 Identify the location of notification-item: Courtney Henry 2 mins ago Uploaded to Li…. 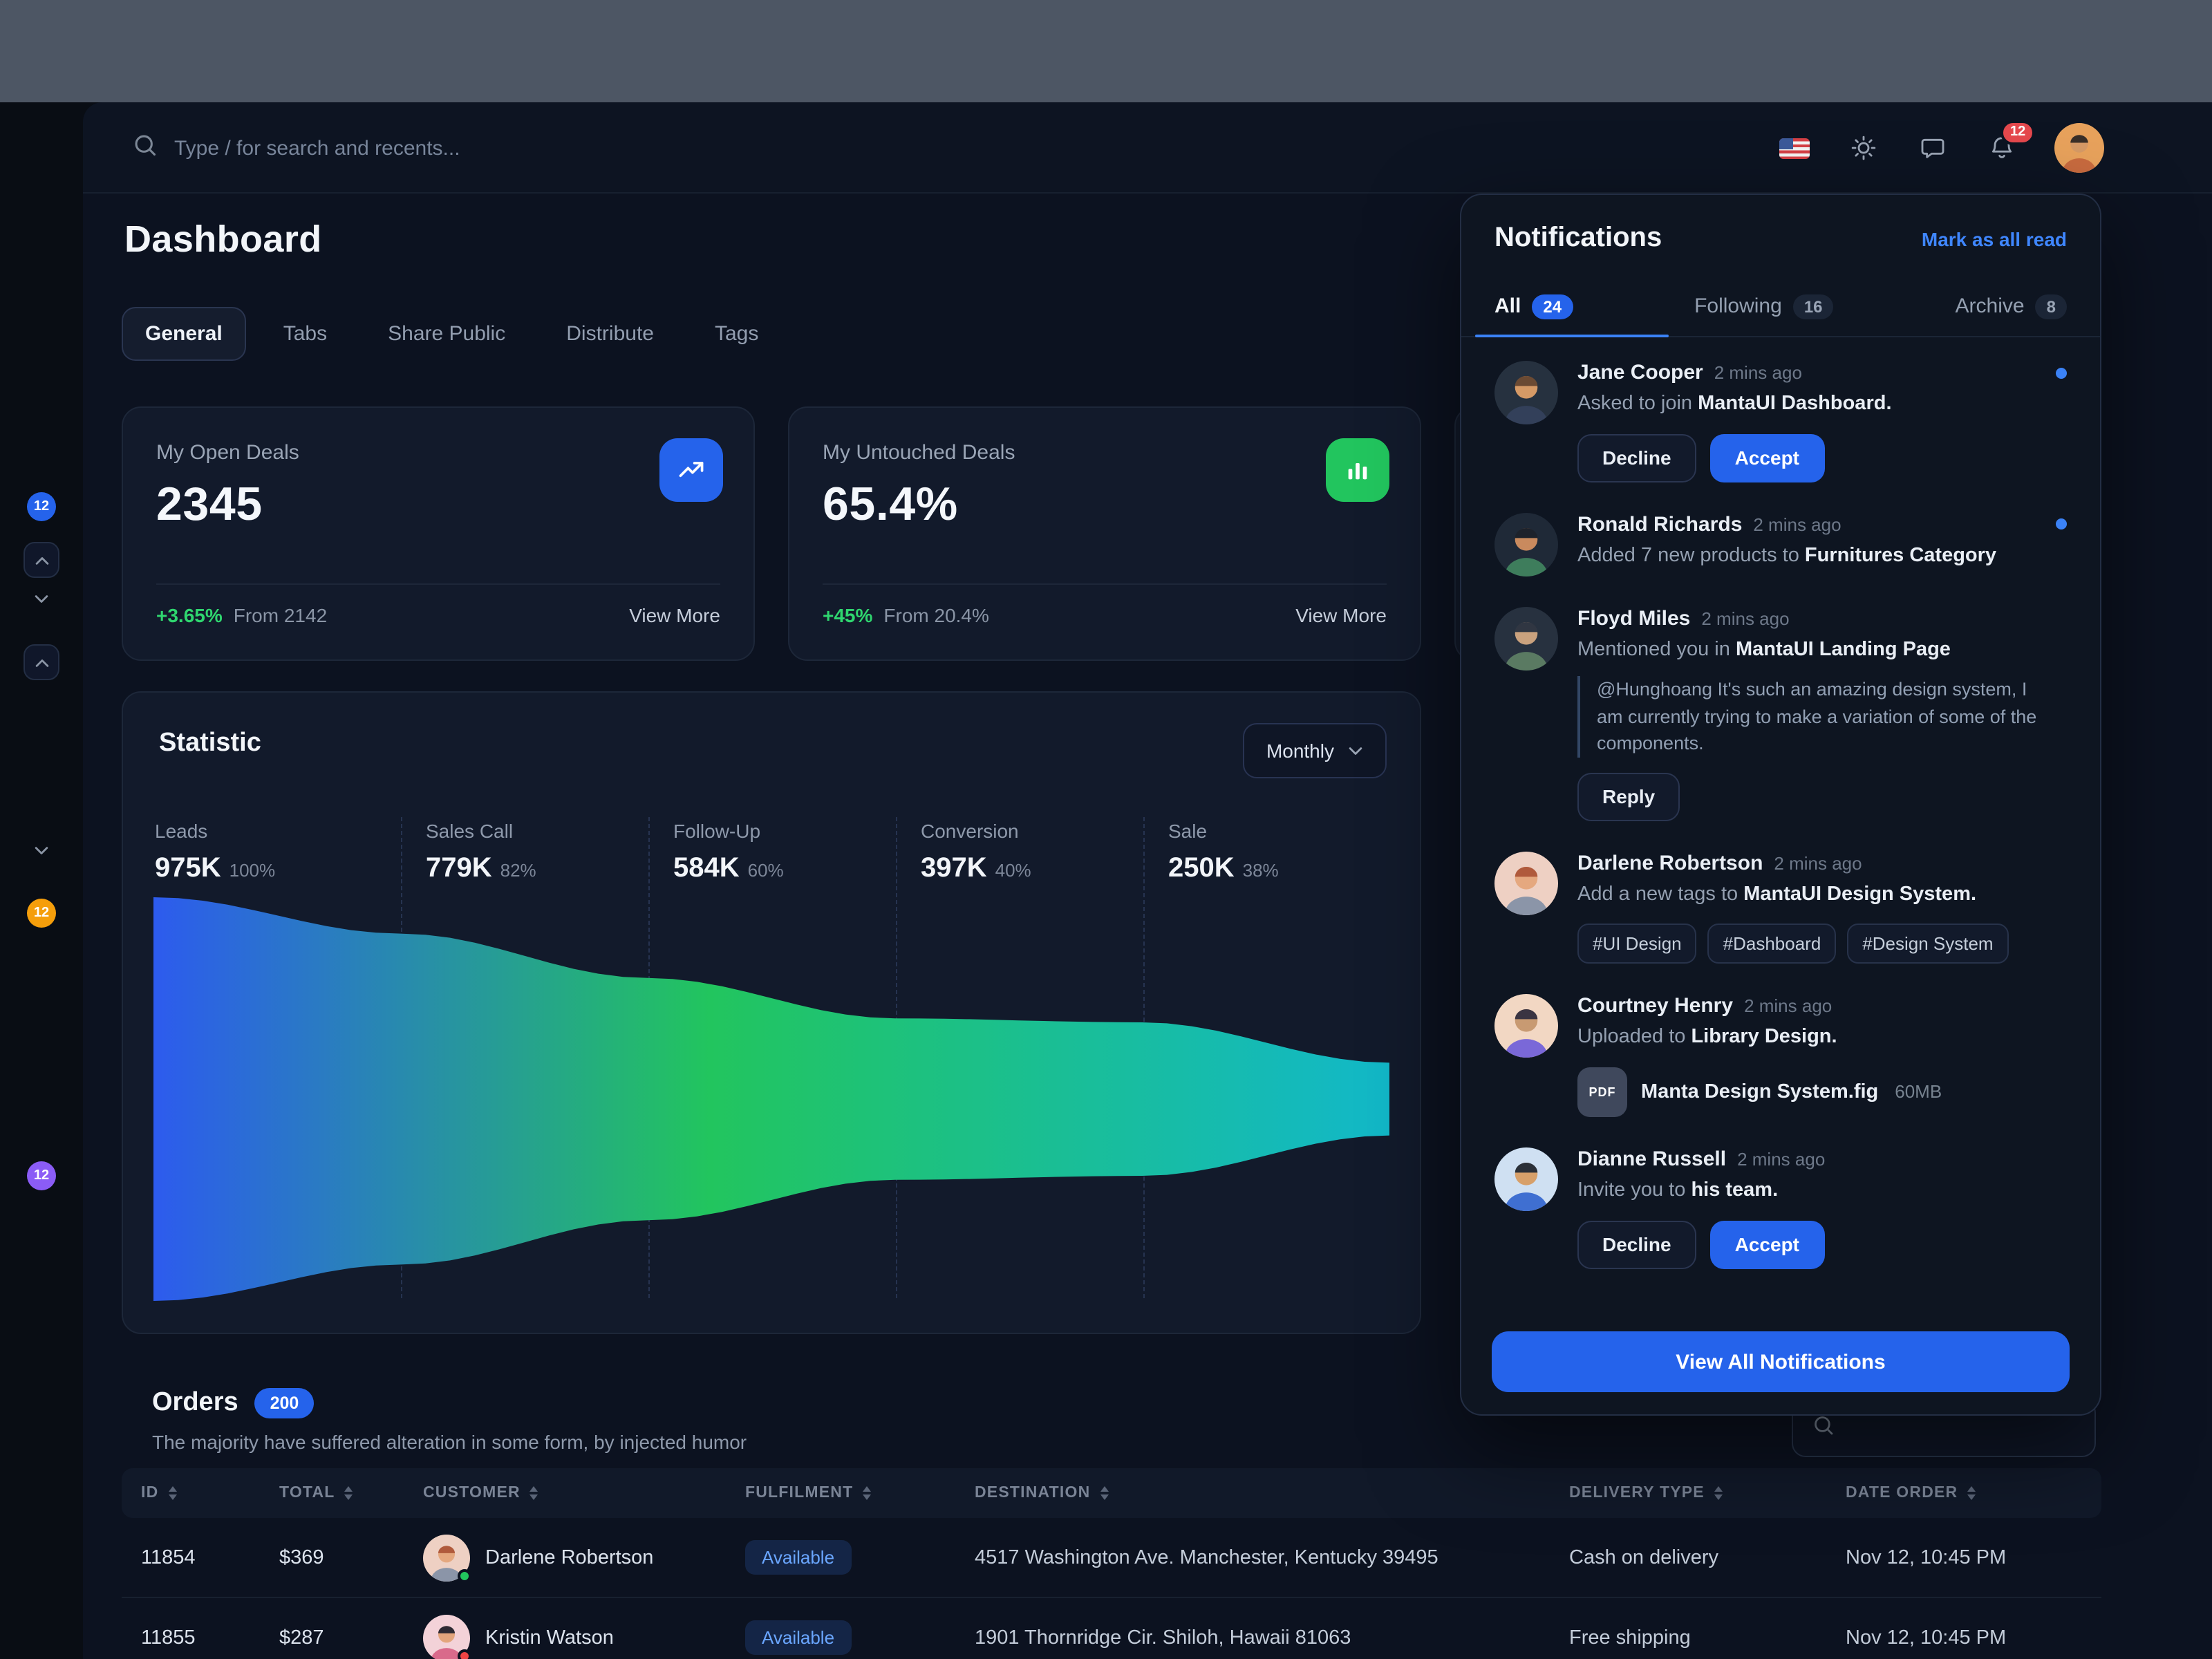
(1780, 1056).